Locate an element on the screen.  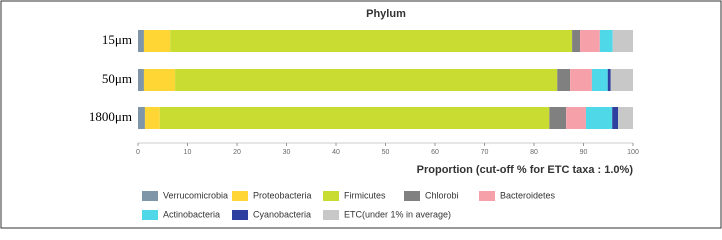
legend-label: ETC(under 1% in average) is located at coordinates (397, 214).